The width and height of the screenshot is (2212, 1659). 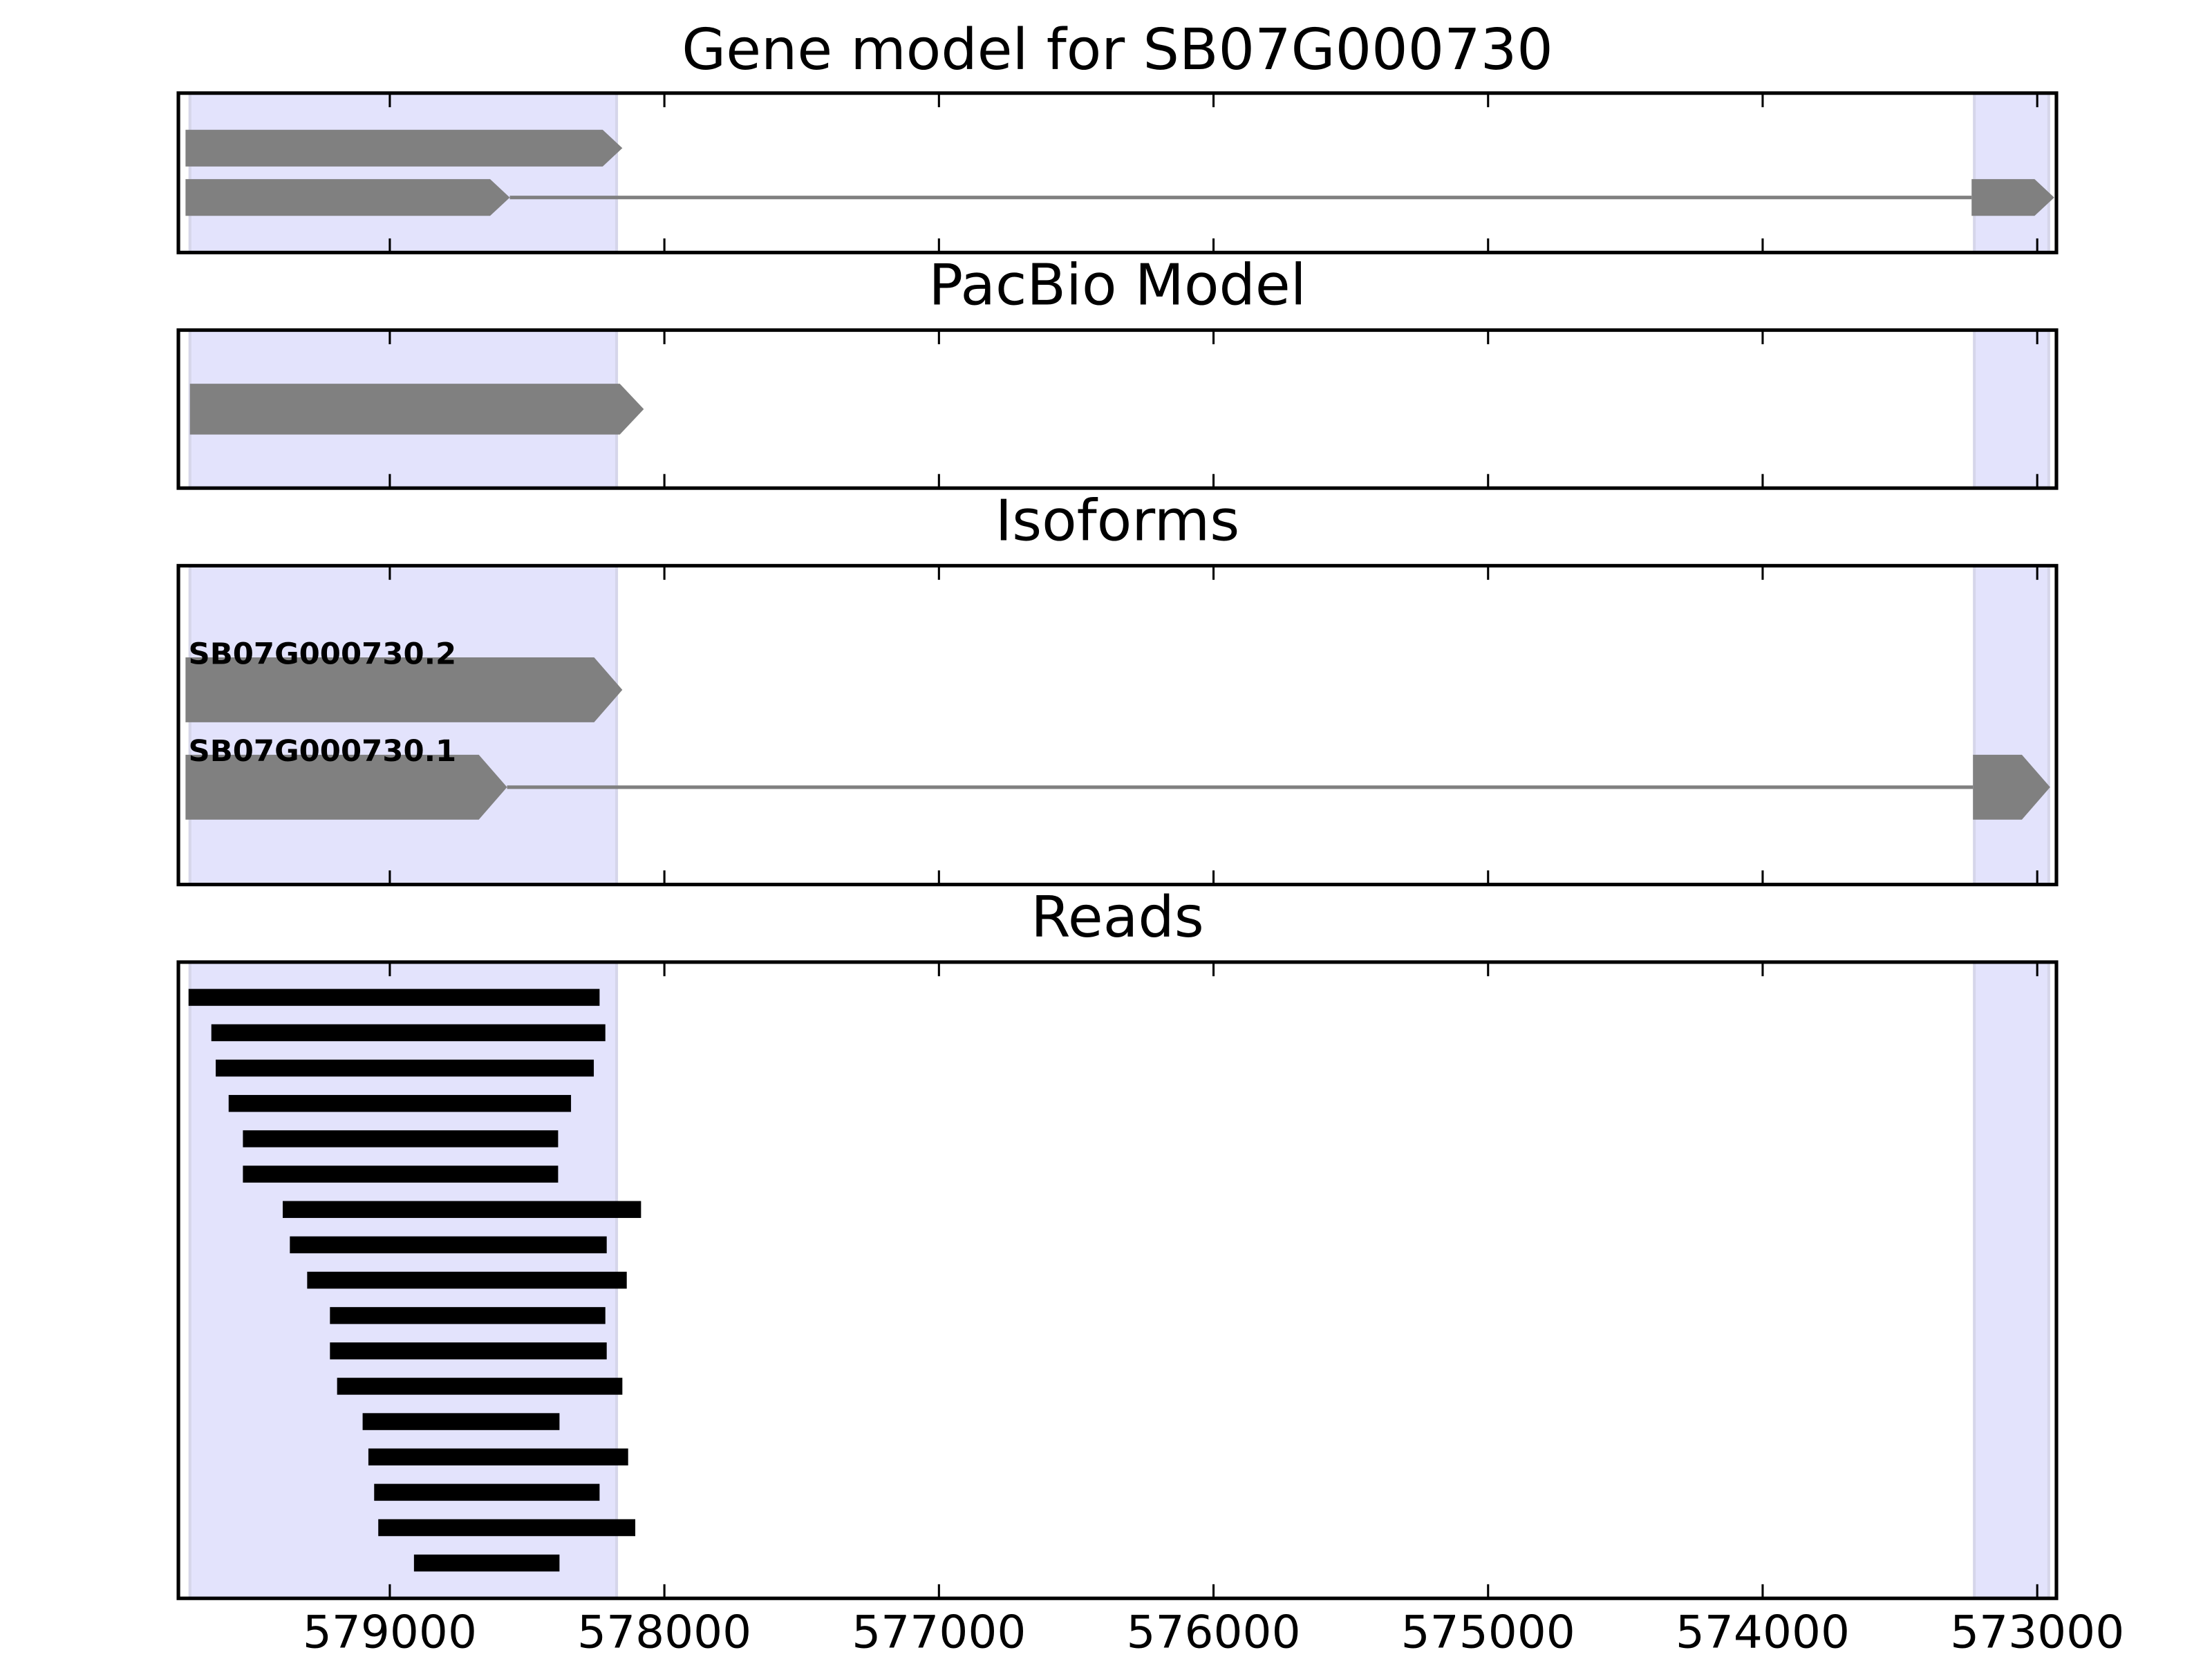 I want to click on isoform-label: SB07G000730.2, so click(x=323, y=654).